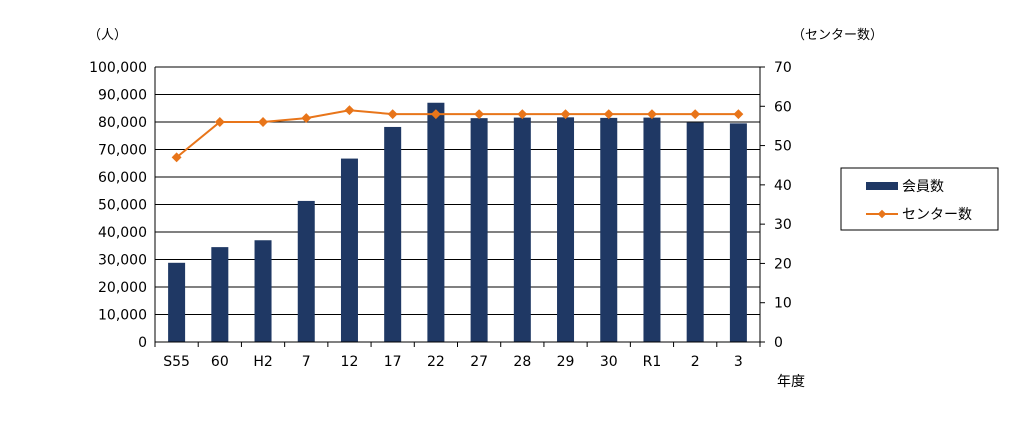 The width and height of the screenshot is (1024, 439). I want to click on x-tick-label: 29, so click(566, 362).